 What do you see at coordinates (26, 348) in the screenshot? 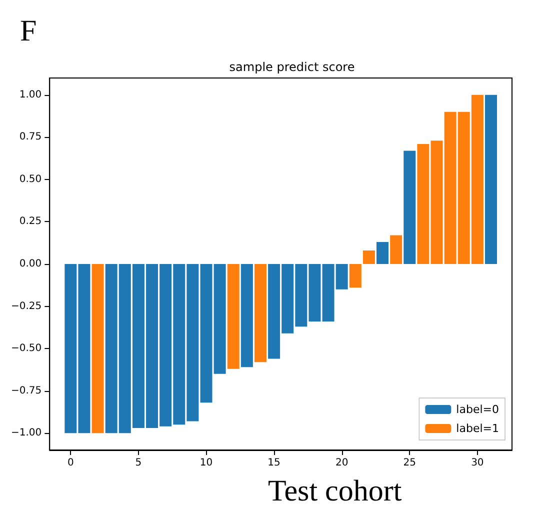
I see `y-tick-label: −0.50` at bounding box center [26, 348].